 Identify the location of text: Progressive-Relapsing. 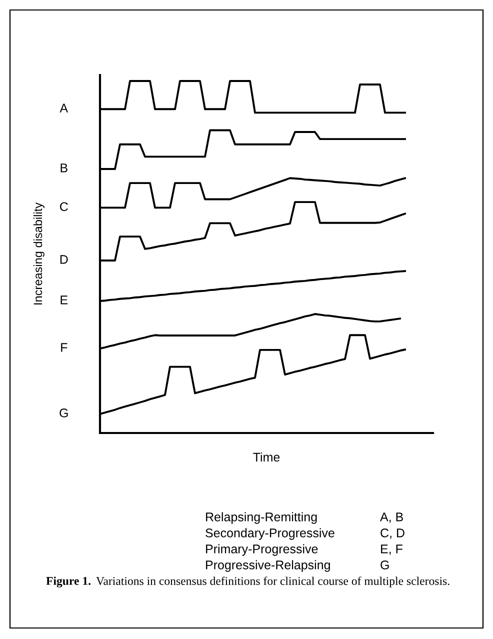
(268, 566).